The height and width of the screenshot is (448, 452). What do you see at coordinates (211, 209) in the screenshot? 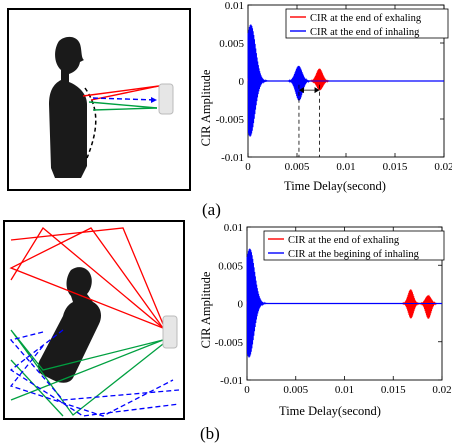
I see `panel-label-a: (a)` at bounding box center [211, 209].